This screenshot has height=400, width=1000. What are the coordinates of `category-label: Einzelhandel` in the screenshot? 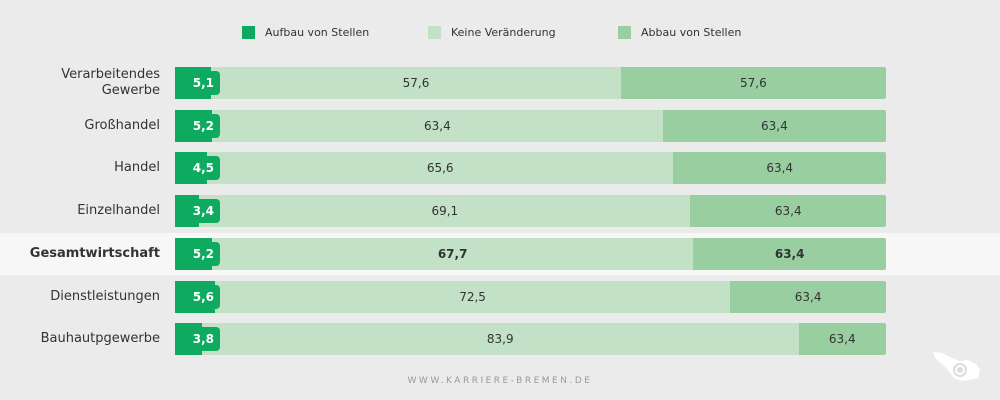 It's located at (118, 211).